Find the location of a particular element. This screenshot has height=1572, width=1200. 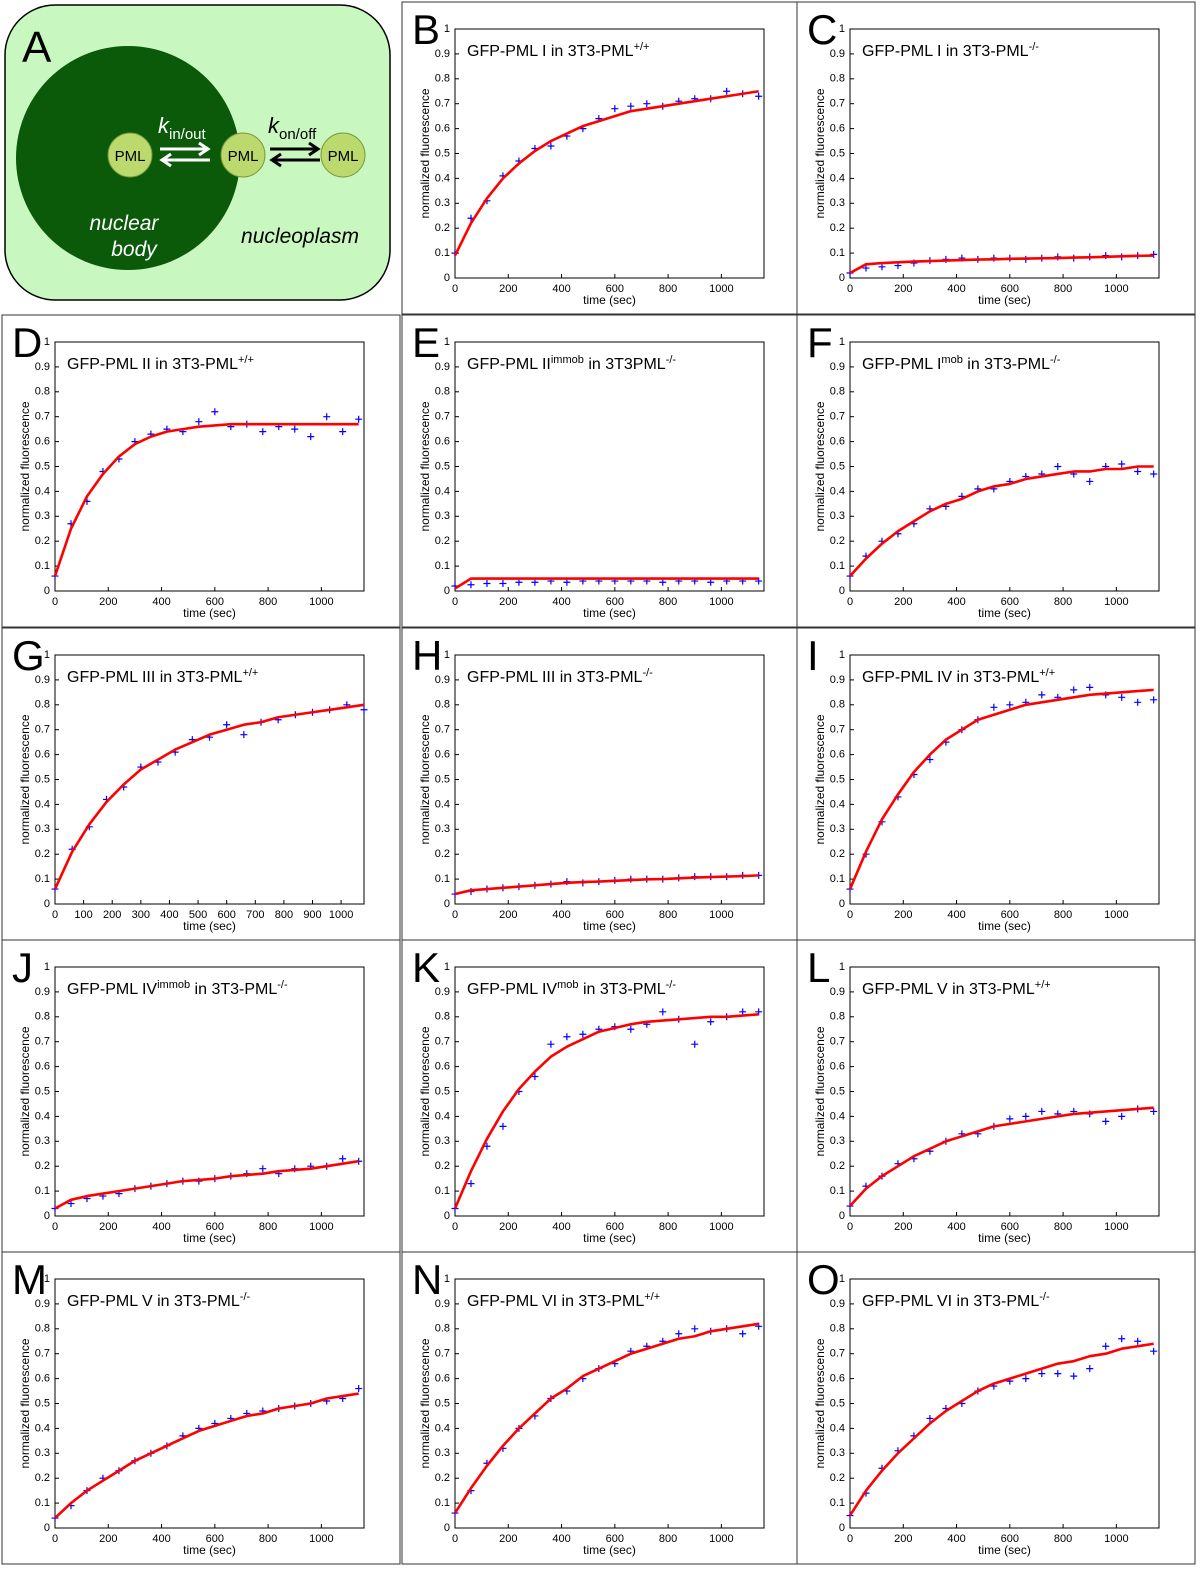

chart-title: GFP-PML VI in 3T3-PML+/+ is located at coordinates (563, 1300).